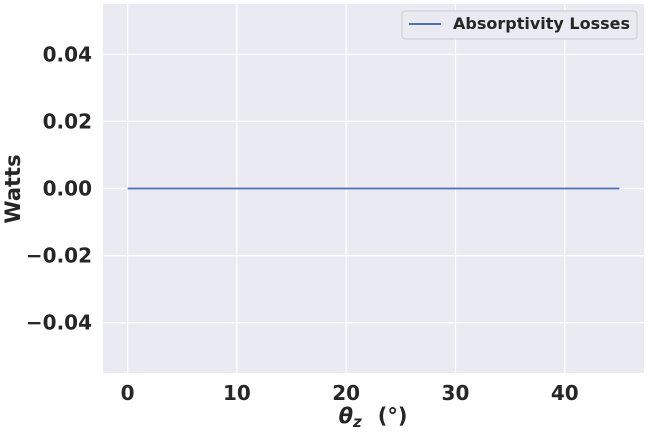  Describe the element at coordinates (456, 393) in the screenshot. I see `x-tick-label: 30` at that location.